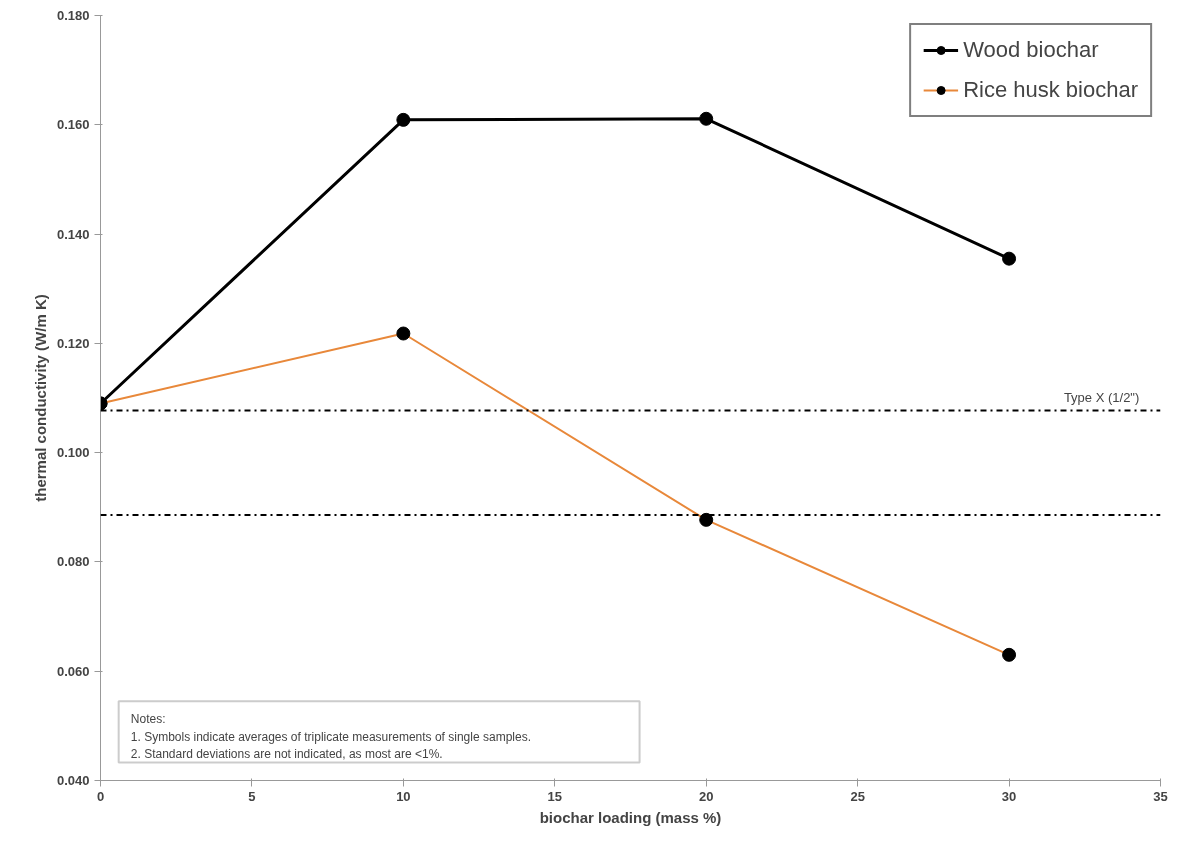  Describe the element at coordinates (630, 817) in the screenshot. I see `x-axis-title: biochar loading (mass %)` at that location.